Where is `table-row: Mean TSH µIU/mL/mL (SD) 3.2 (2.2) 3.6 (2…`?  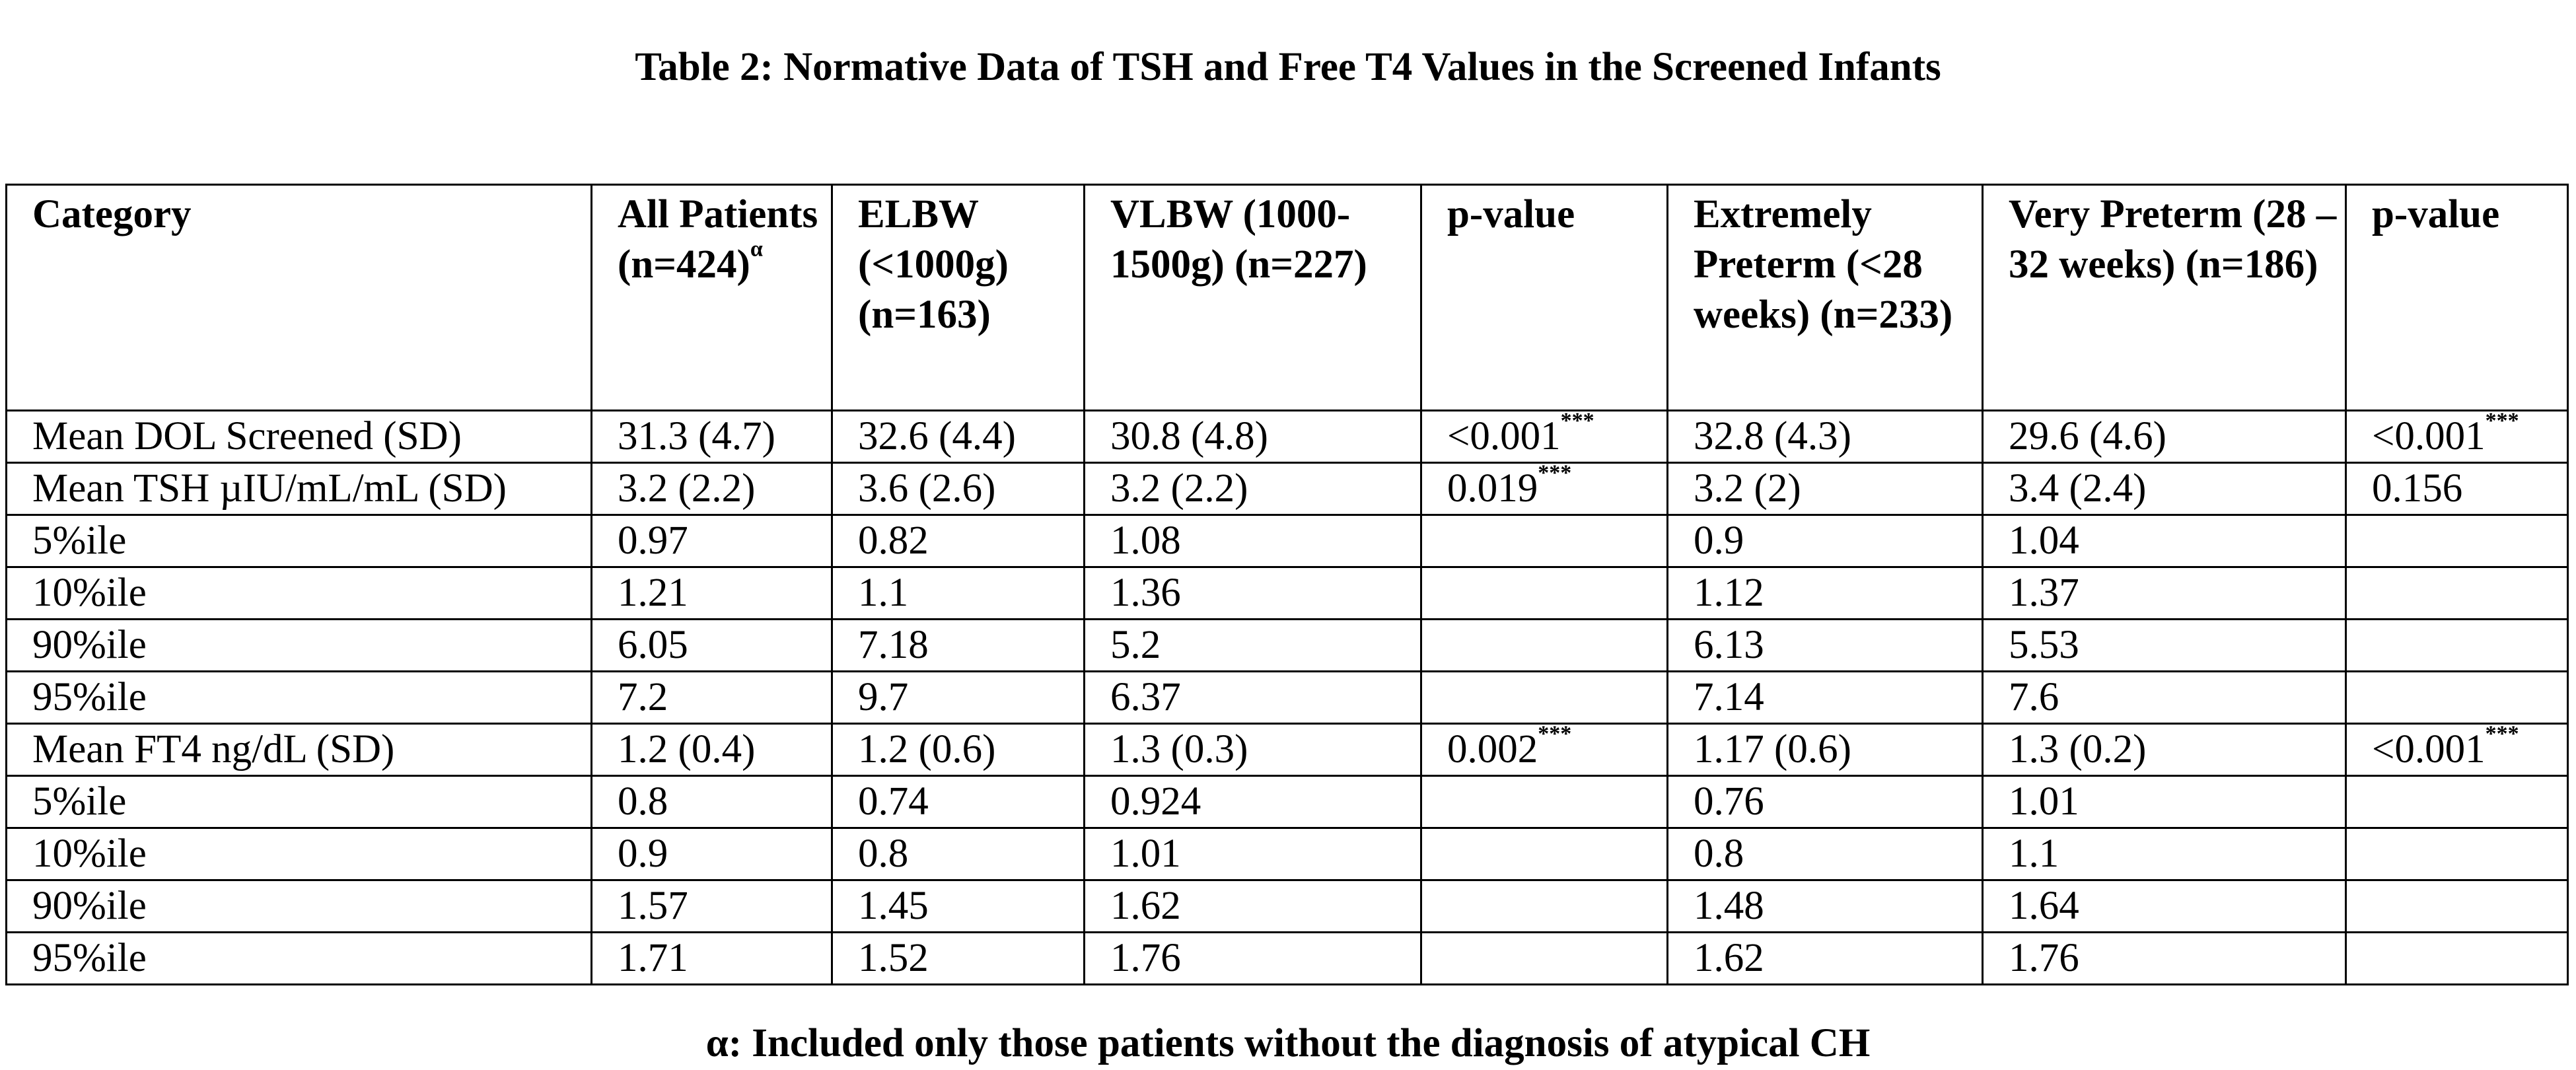 table-row: Mean TSH µIU/mL/mL (SD) 3.2 (2.2) 3.6 (2… is located at coordinates (1287, 489).